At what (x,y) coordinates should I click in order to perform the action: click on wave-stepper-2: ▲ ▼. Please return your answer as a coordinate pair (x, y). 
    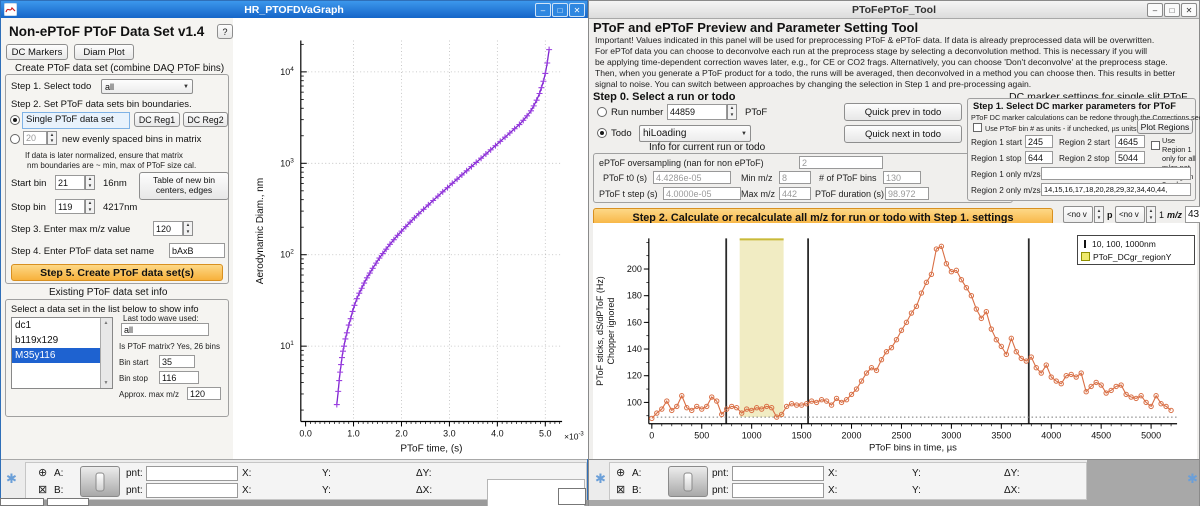
    Looking at the image, I should click on (1151, 214).